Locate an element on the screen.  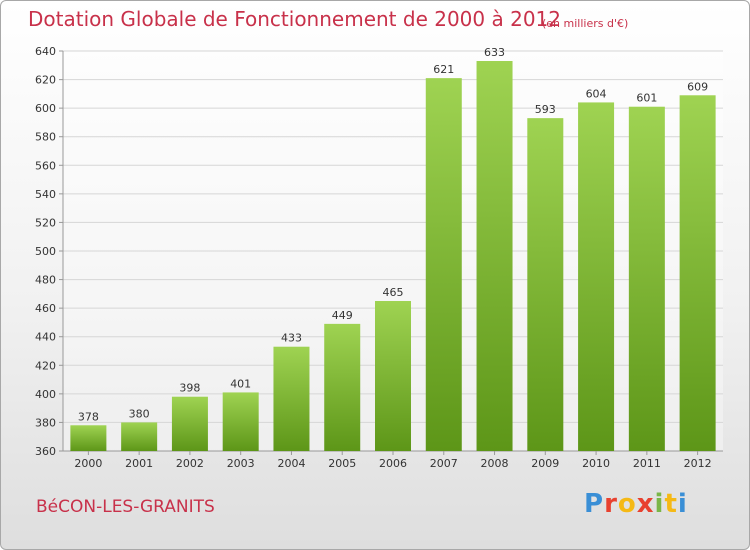
data-label: 601 is located at coordinates (646, 98).